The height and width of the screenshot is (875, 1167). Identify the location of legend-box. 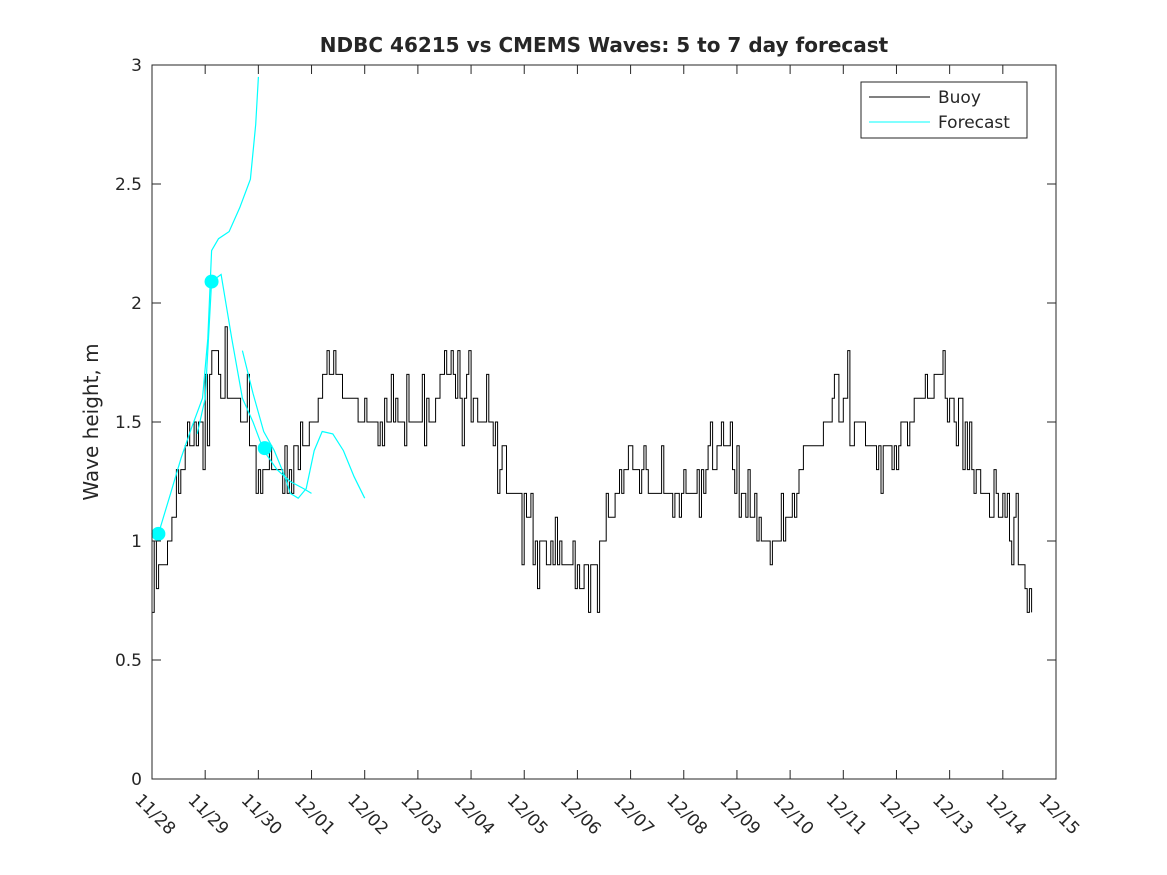
(944, 110).